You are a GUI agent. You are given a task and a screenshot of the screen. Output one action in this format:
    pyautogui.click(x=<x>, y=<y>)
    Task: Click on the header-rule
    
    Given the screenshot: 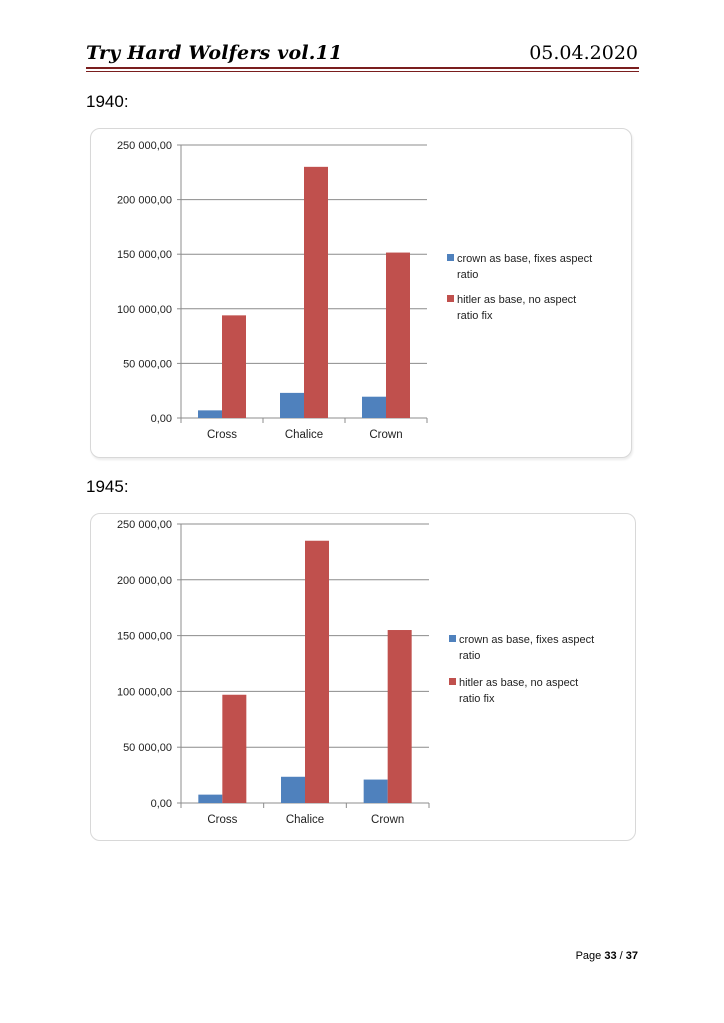 What is the action you would take?
    pyautogui.click(x=362, y=68)
    